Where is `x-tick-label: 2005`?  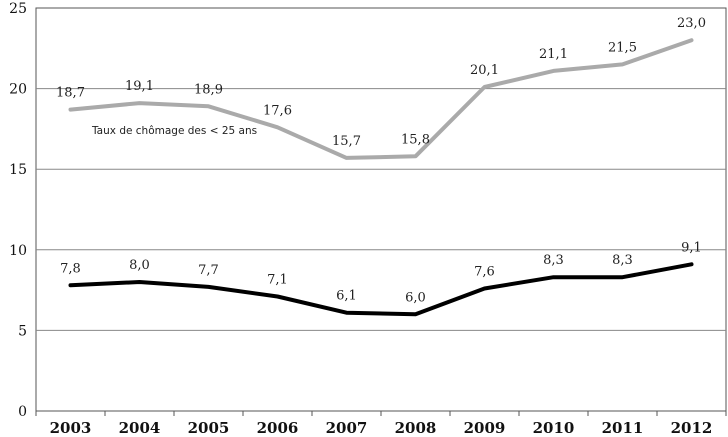 x-tick-label: 2005 is located at coordinates (209, 428).